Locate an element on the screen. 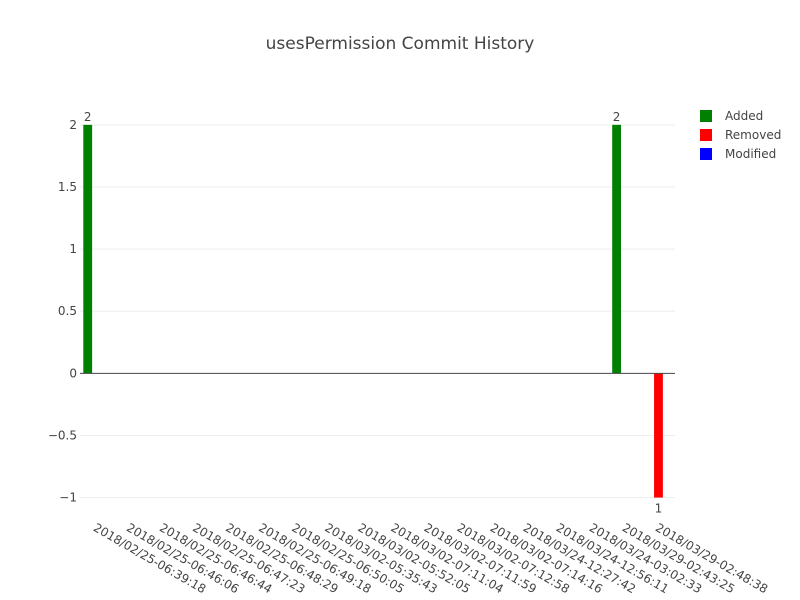 The height and width of the screenshot is (600, 800). data-label: 1 is located at coordinates (659, 509).